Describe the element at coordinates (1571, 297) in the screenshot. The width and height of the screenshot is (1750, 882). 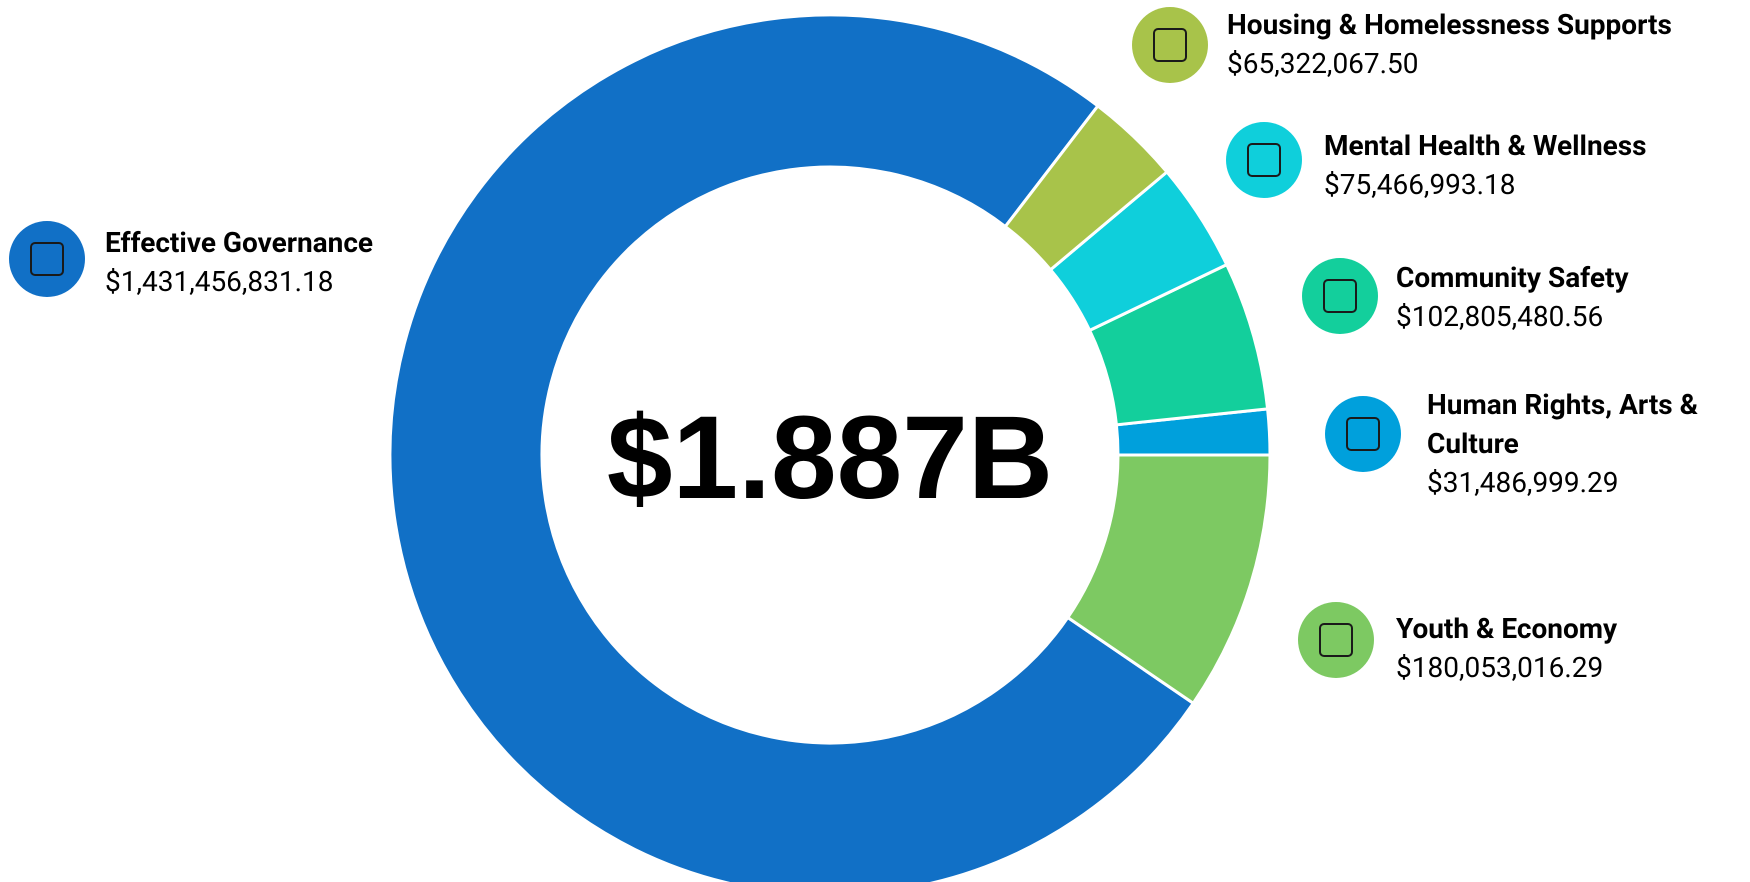
I see `category-label: Community Safety $102,805,480.56` at that location.